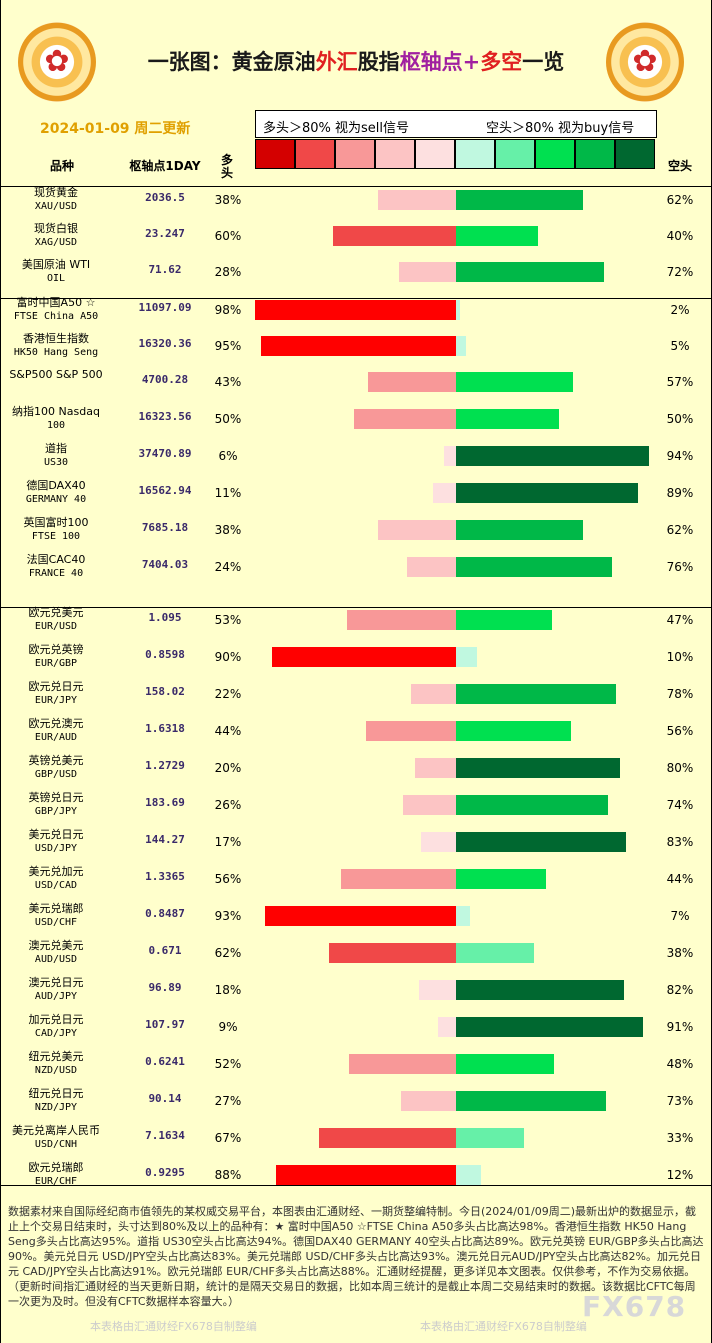  Describe the element at coordinates (228, 620) in the screenshot. I see `row-long-pct: 53%` at that location.